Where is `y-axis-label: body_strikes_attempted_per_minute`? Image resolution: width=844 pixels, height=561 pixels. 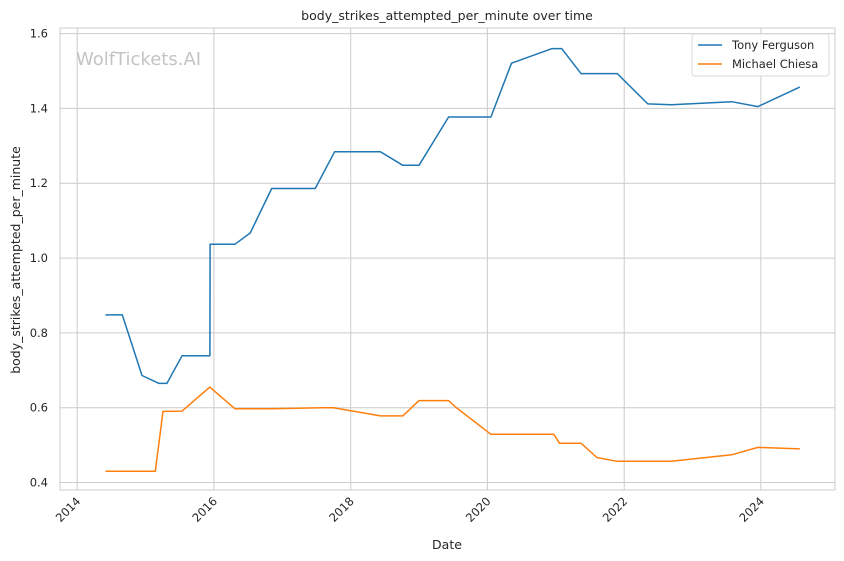
y-axis-label: body_strikes_attempted_per_minute is located at coordinates (15, 260).